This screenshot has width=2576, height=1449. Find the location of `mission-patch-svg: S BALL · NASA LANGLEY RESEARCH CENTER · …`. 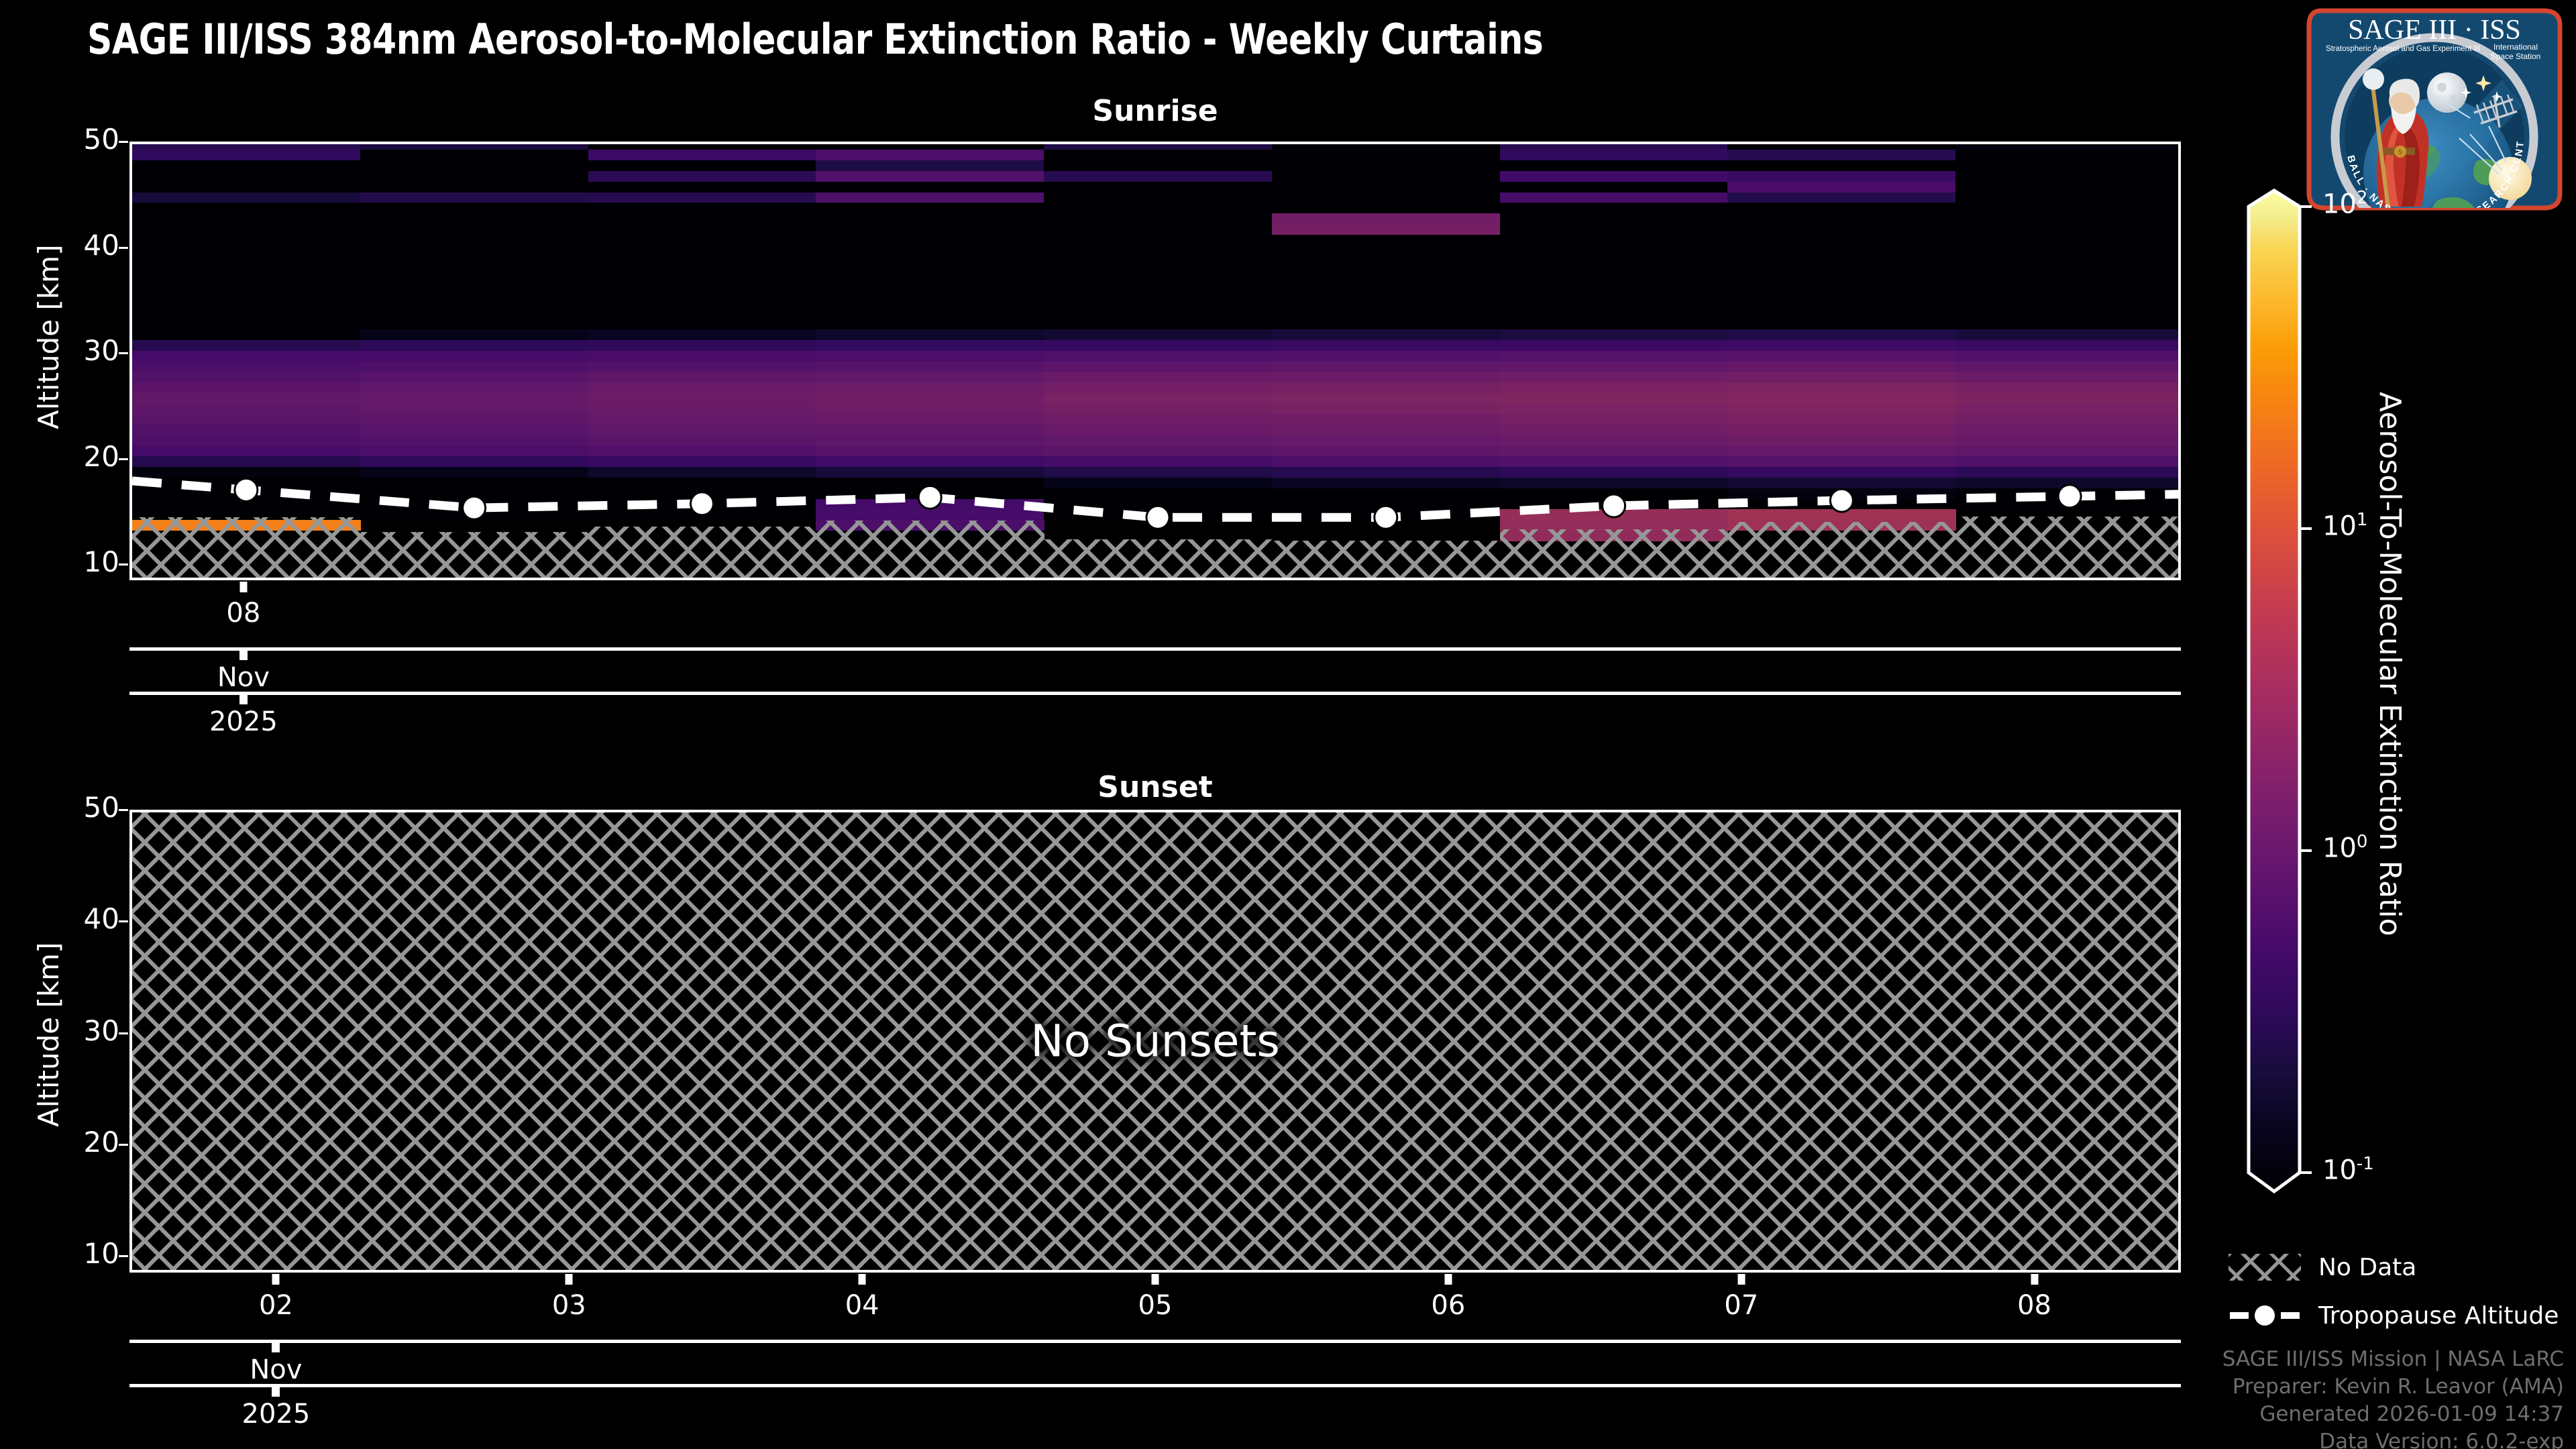

mission-patch-svg: S BALL · NASA LANGLEY RESEARCH CENTER · … is located at coordinates (2434, 109).